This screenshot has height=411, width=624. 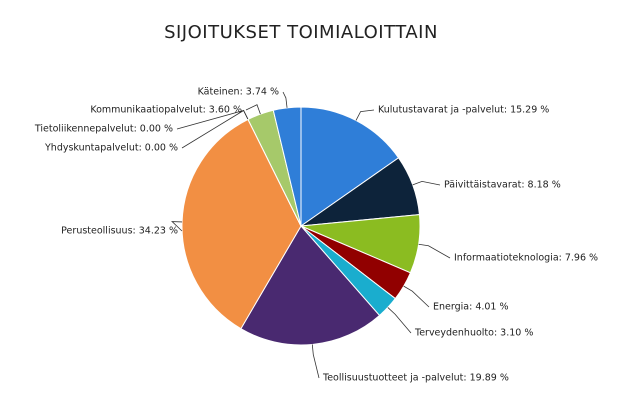 I want to click on data-label: Informaatioteknologia: 7.96 %, so click(x=526, y=258).